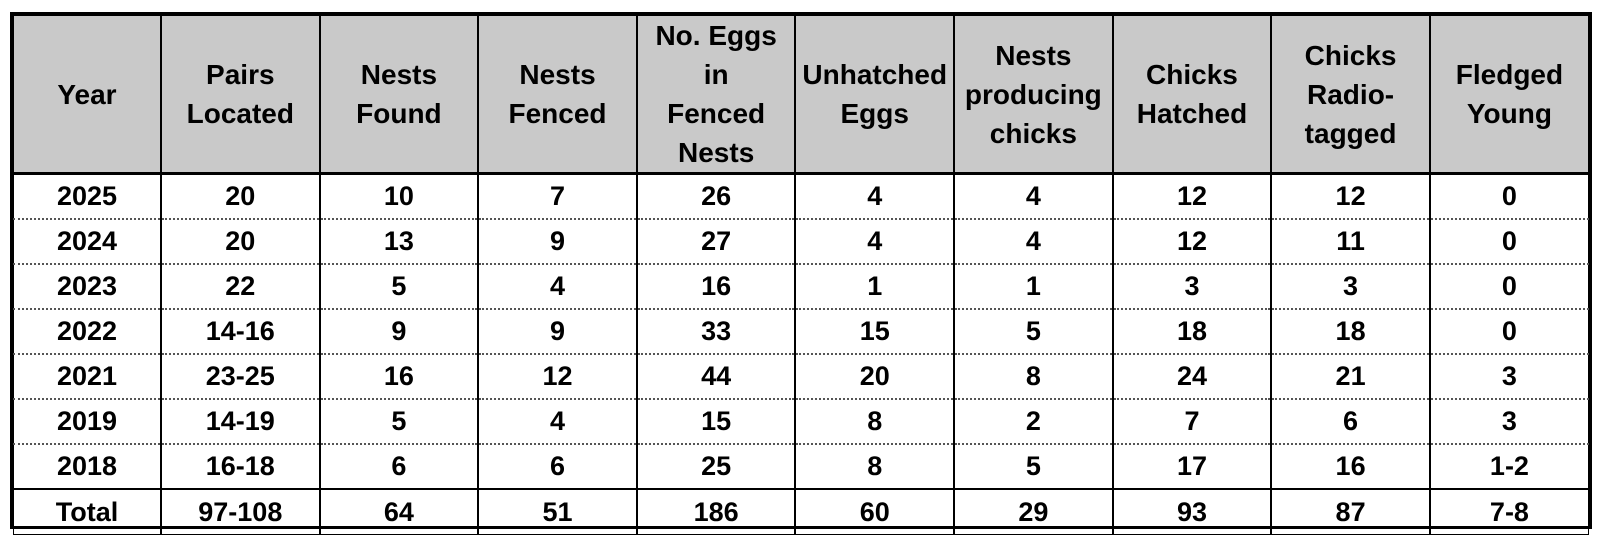  I want to click on column-header-line: Fledged, so click(1509, 74).